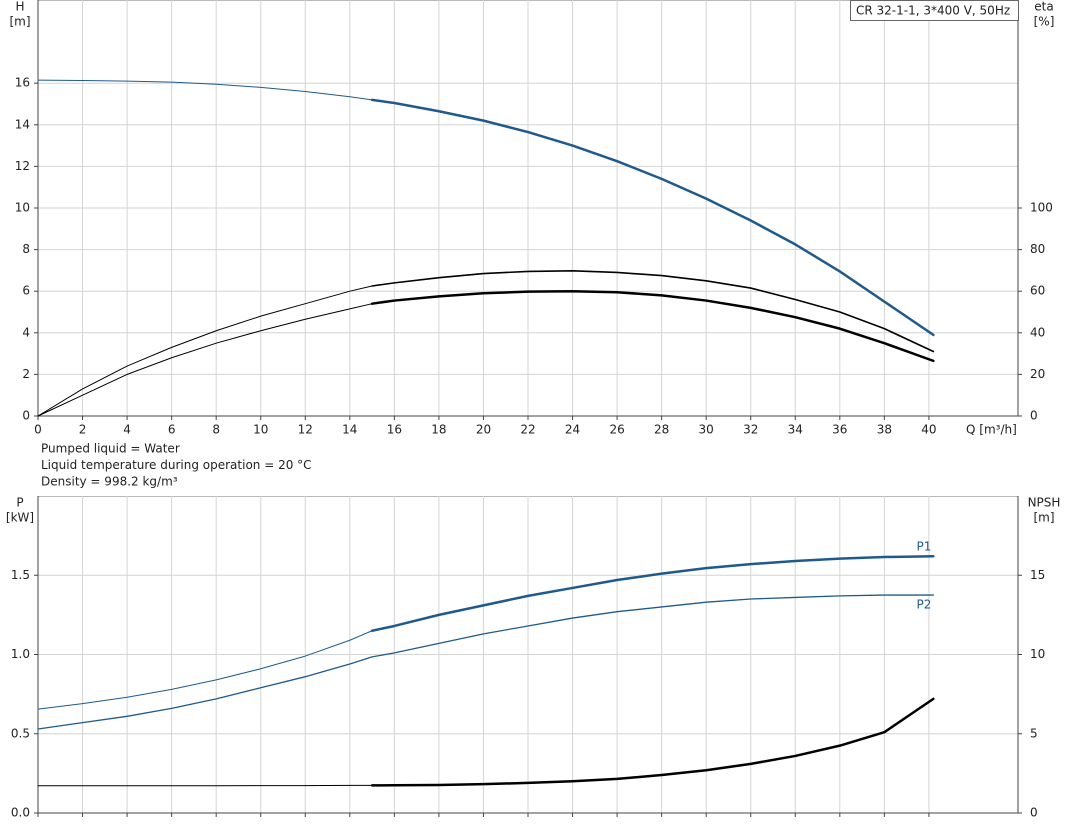  I want to click on y2-tick-label: 40, so click(1037, 332).